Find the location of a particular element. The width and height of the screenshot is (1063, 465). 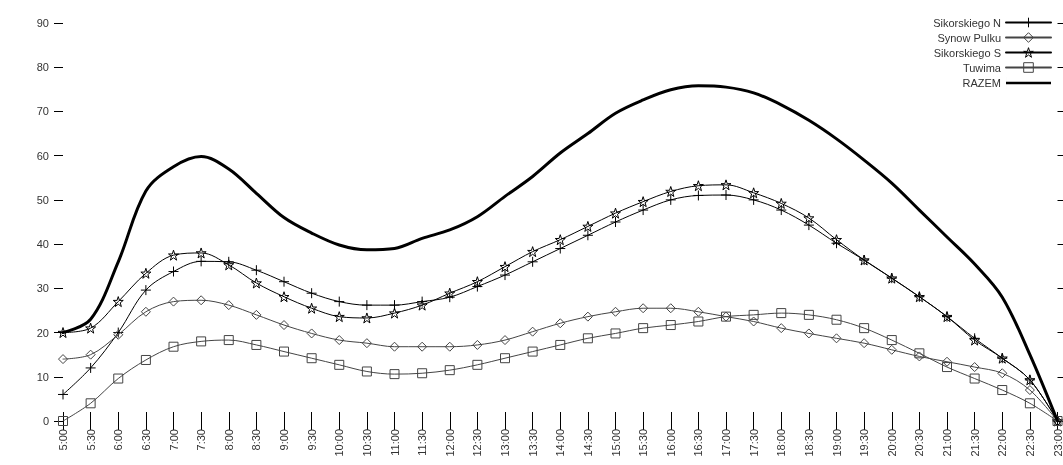

x-tick-label: 21:30 is located at coordinates (974, 443).